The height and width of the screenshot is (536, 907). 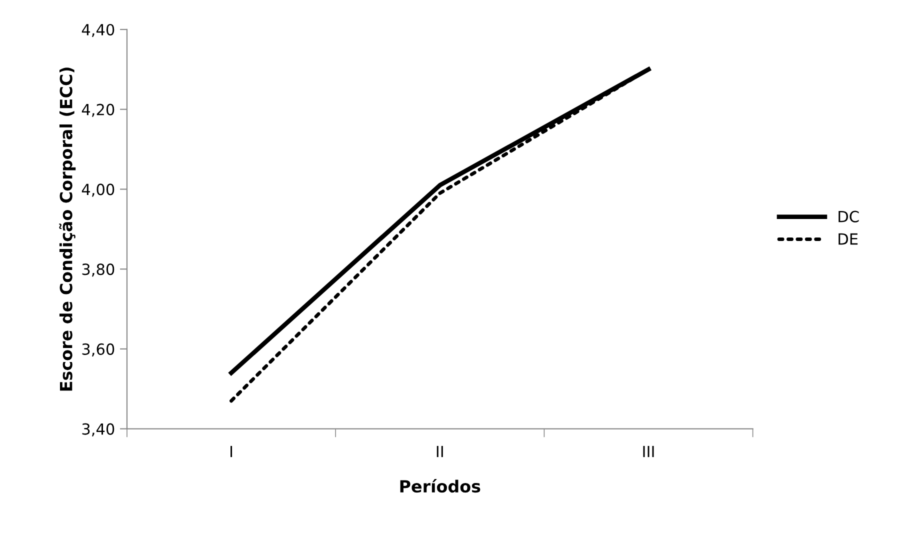 What do you see at coordinates (98, 270) in the screenshot?
I see `y-tick-label: 3,80` at bounding box center [98, 270].